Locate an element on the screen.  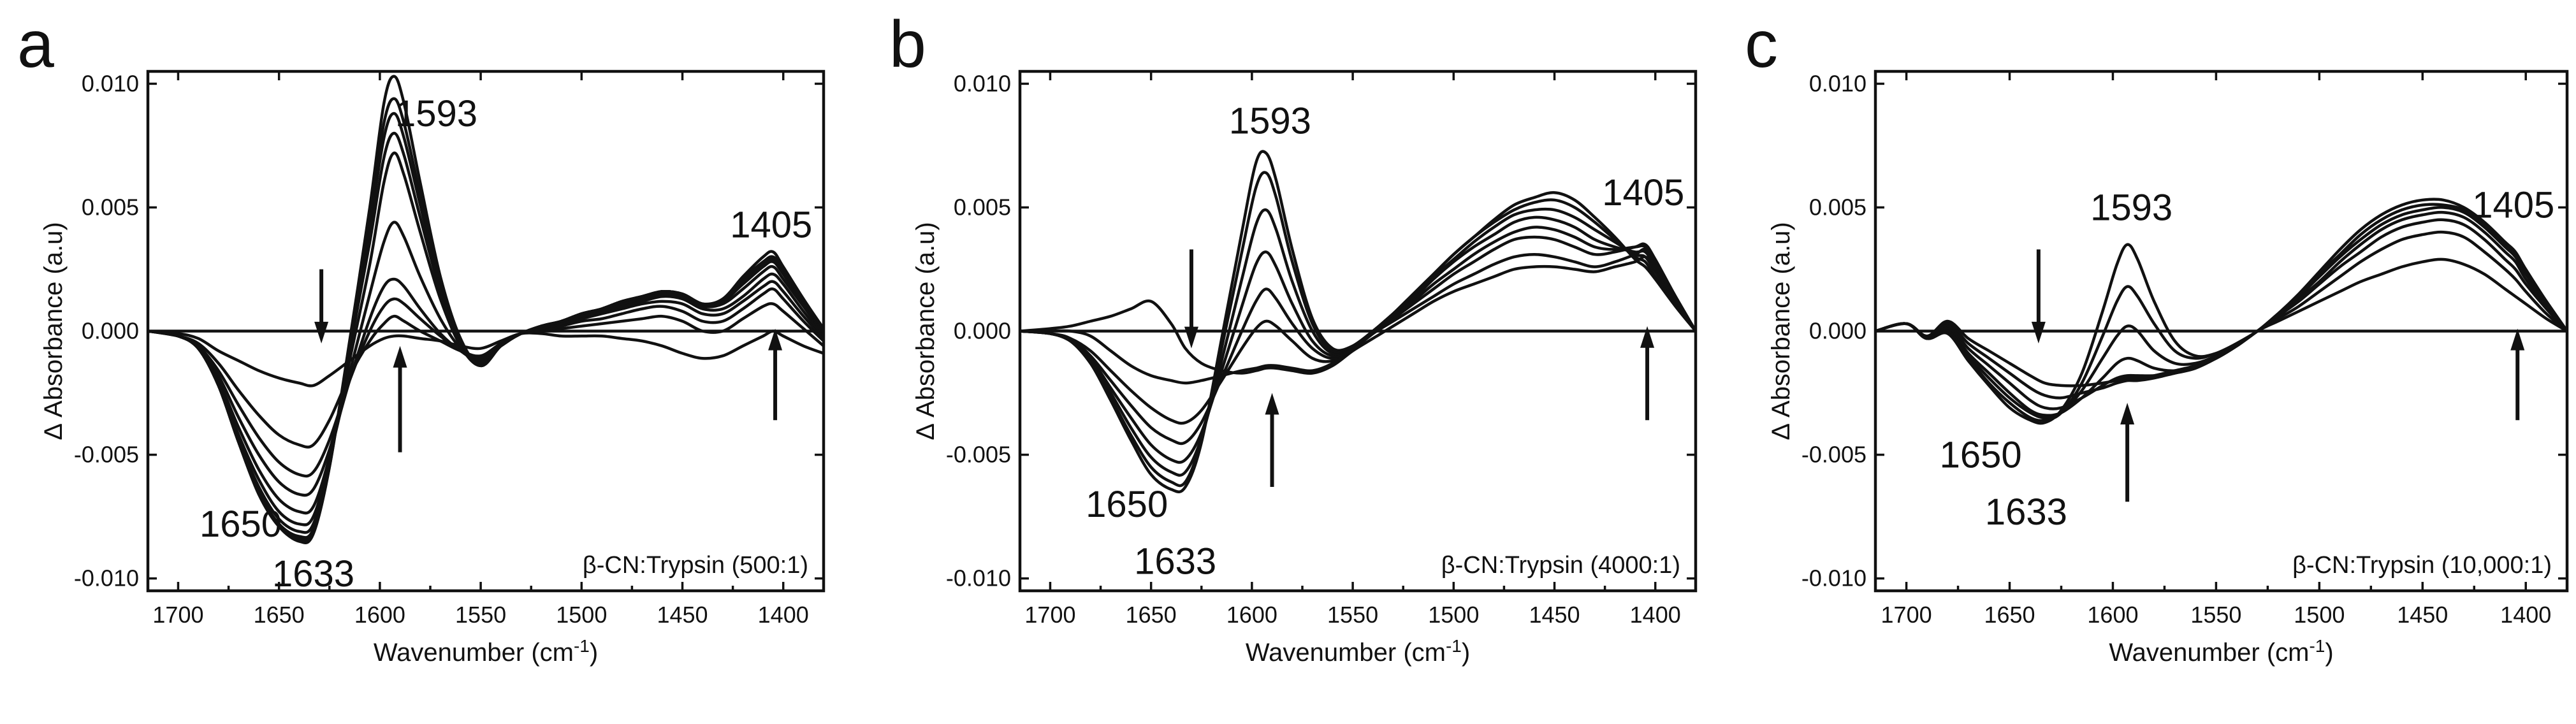
panel-letter: a is located at coordinates (35, 45).